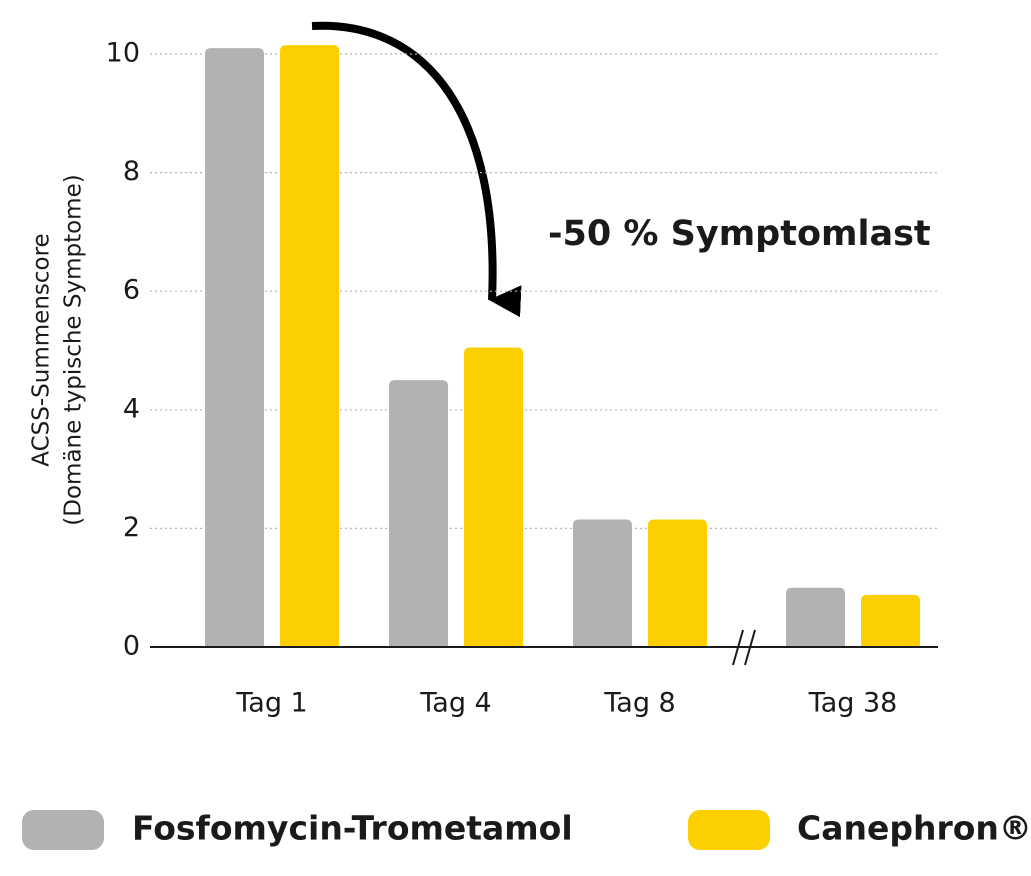 The height and width of the screenshot is (876, 1031). What do you see at coordinates (416, 169) in the screenshot?
I see `arrow` at bounding box center [416, 169].